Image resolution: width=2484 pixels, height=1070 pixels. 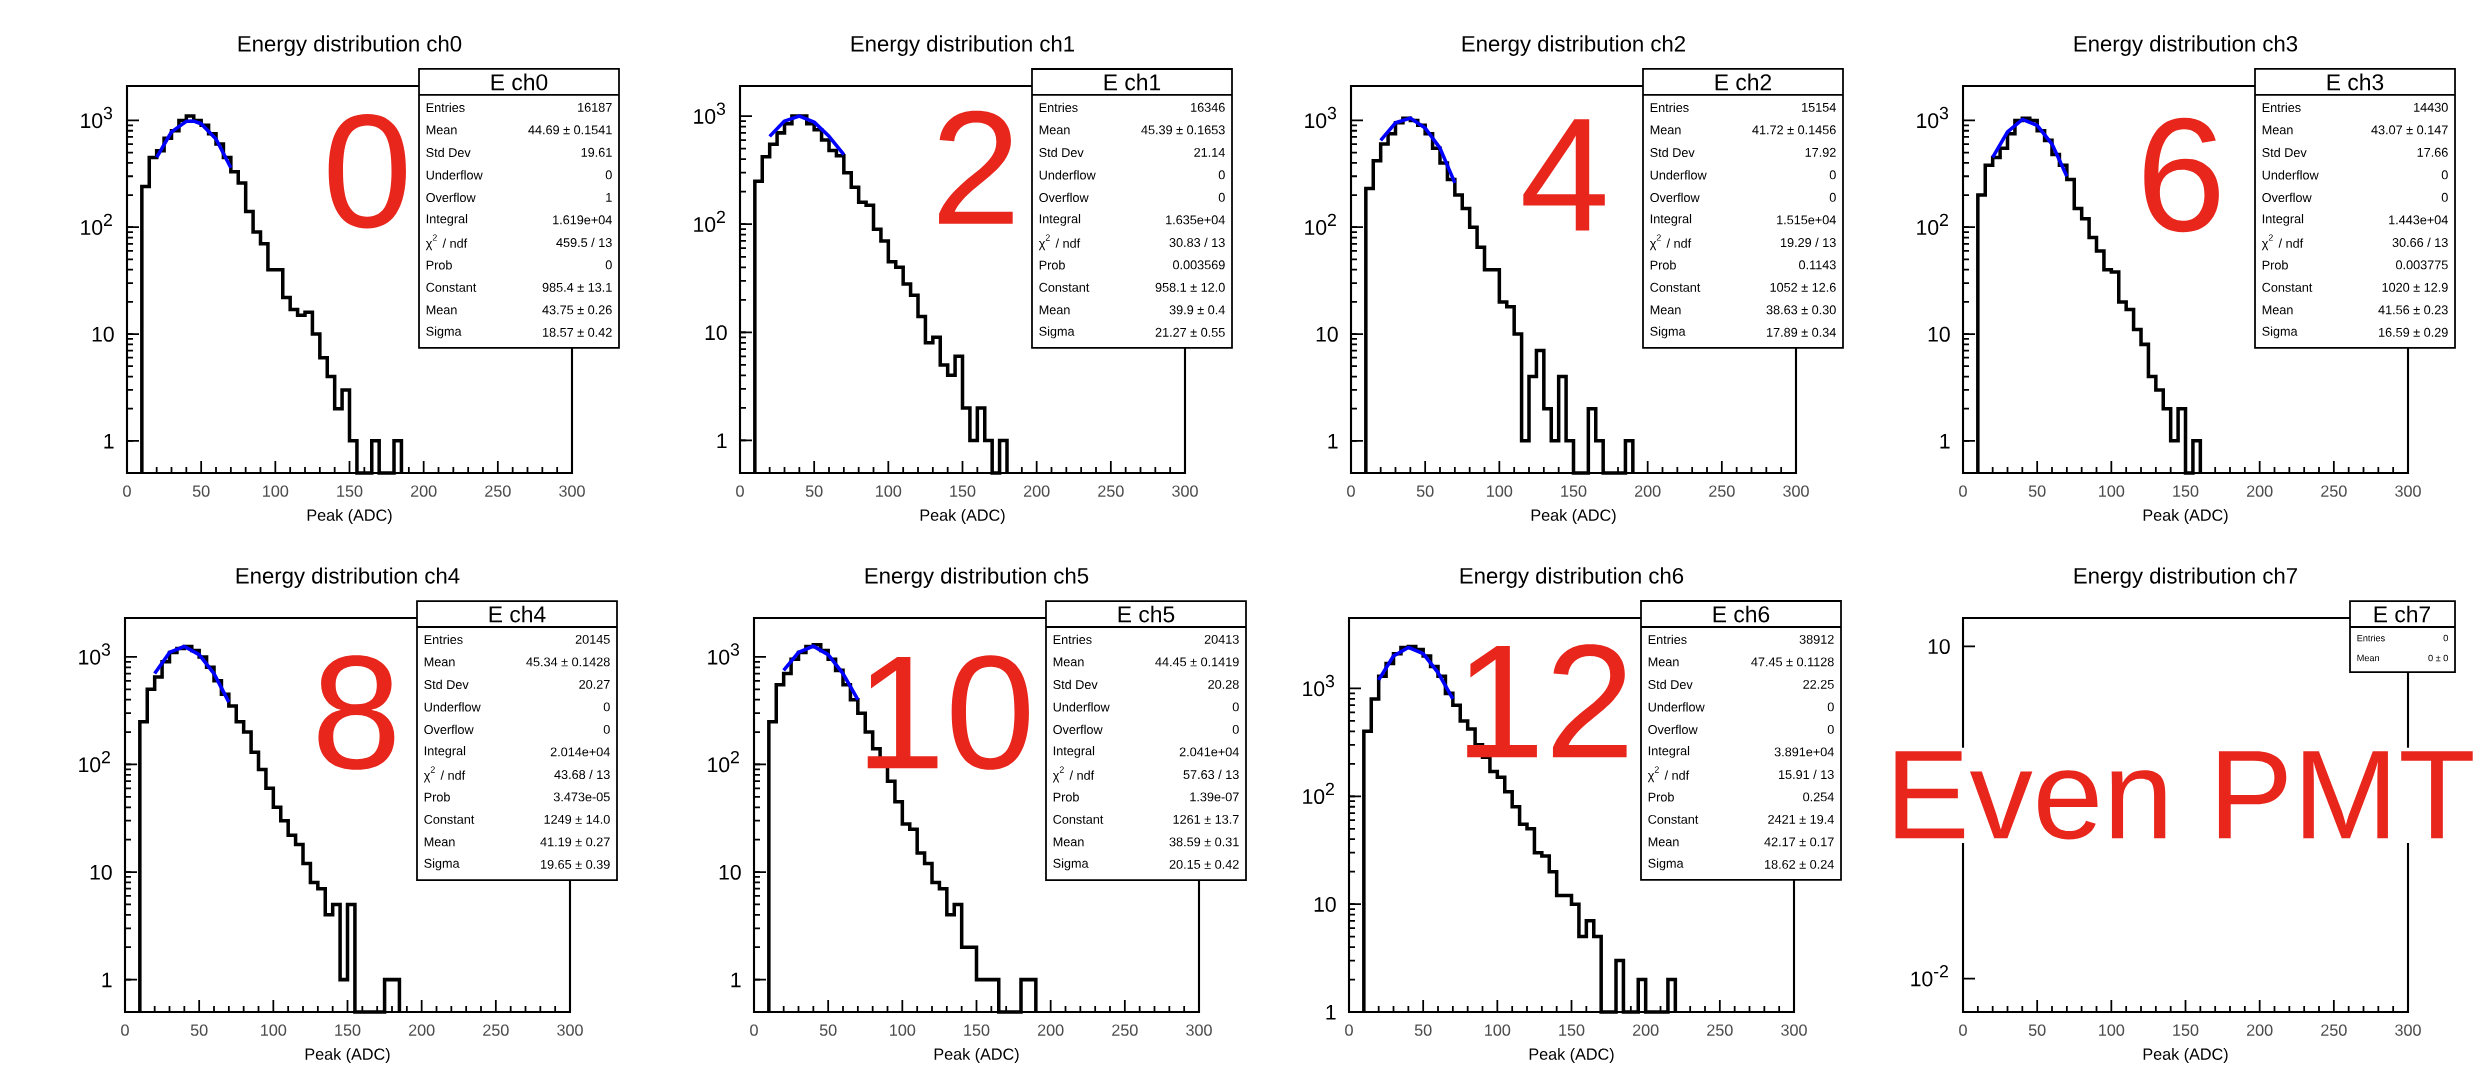 What do you see at coordinates (570, 130) in the screenshot?
I see `annotation: 44.69 ± 0.1541` at bounding box center [570, 130].